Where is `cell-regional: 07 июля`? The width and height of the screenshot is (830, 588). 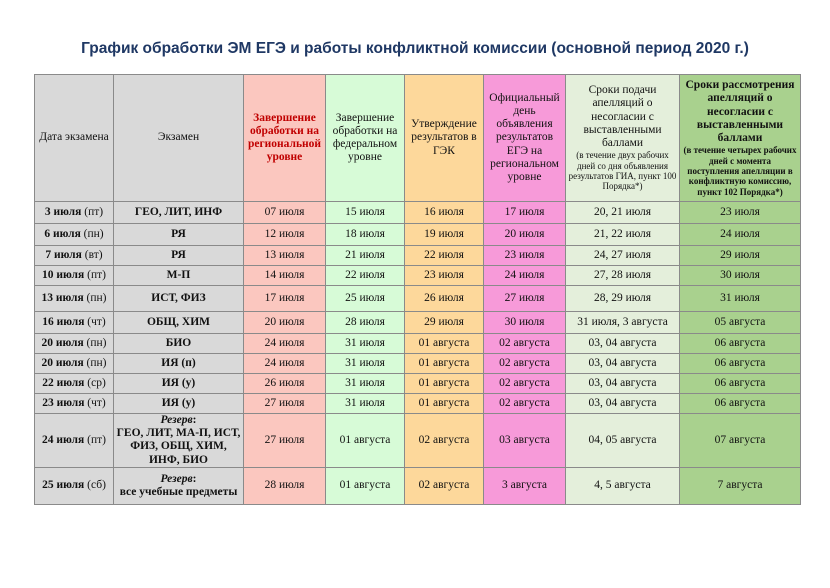 cell-regional: 07 июля is located at coordinates (284, 212).